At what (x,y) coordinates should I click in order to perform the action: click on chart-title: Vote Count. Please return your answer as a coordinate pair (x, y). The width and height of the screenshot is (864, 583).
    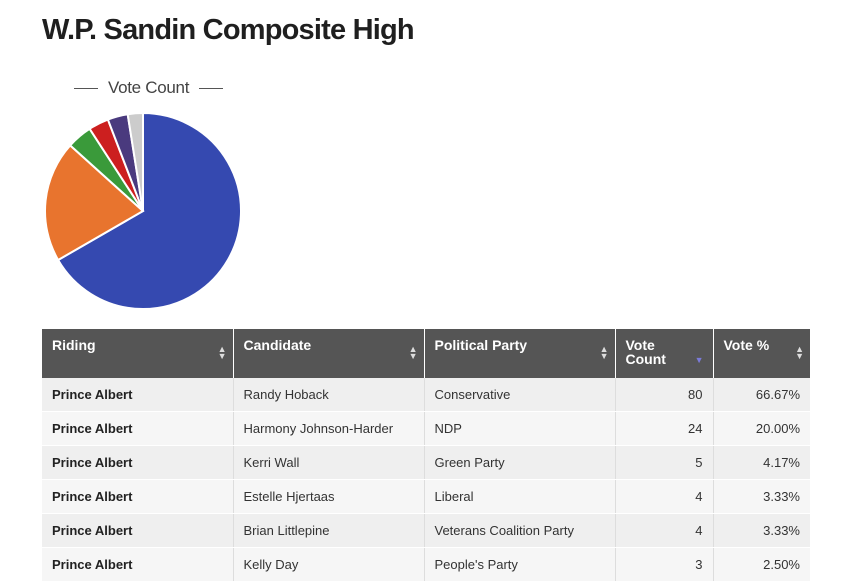
    Looking at the image, I should click on (149, 87).